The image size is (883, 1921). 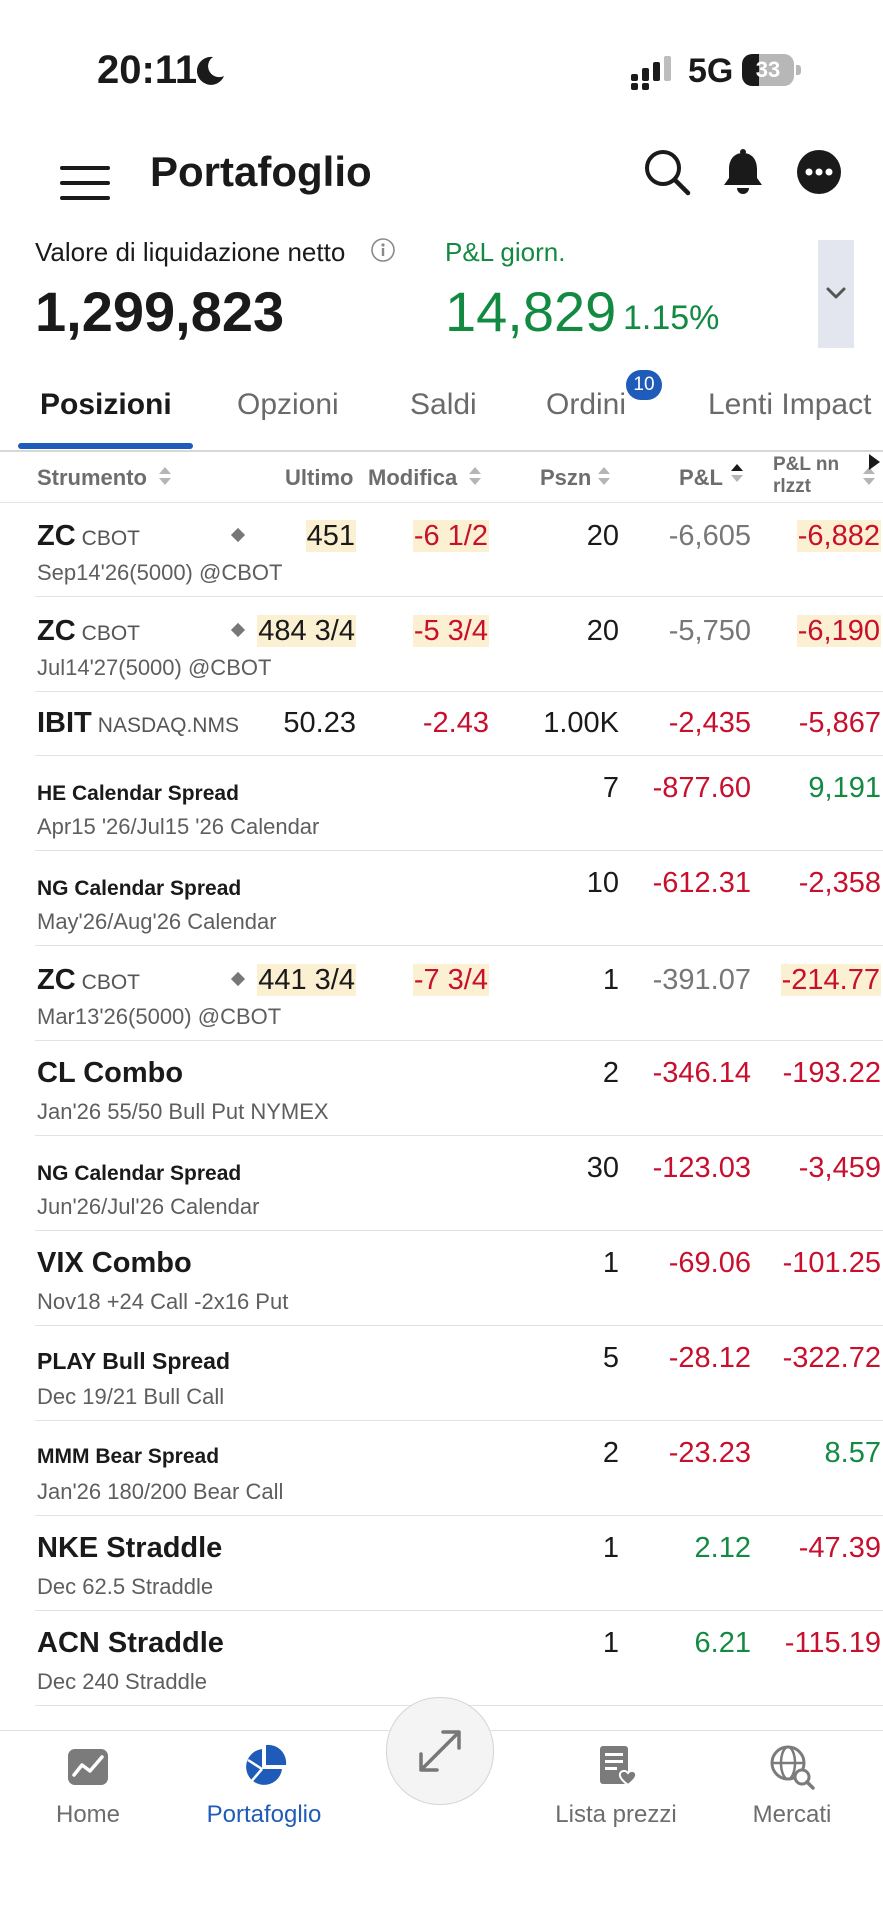 What do you see at coordinates (306, 631) in the screenshot?
I see `last-price: 484 3/4` at bounding box center [306, 631].